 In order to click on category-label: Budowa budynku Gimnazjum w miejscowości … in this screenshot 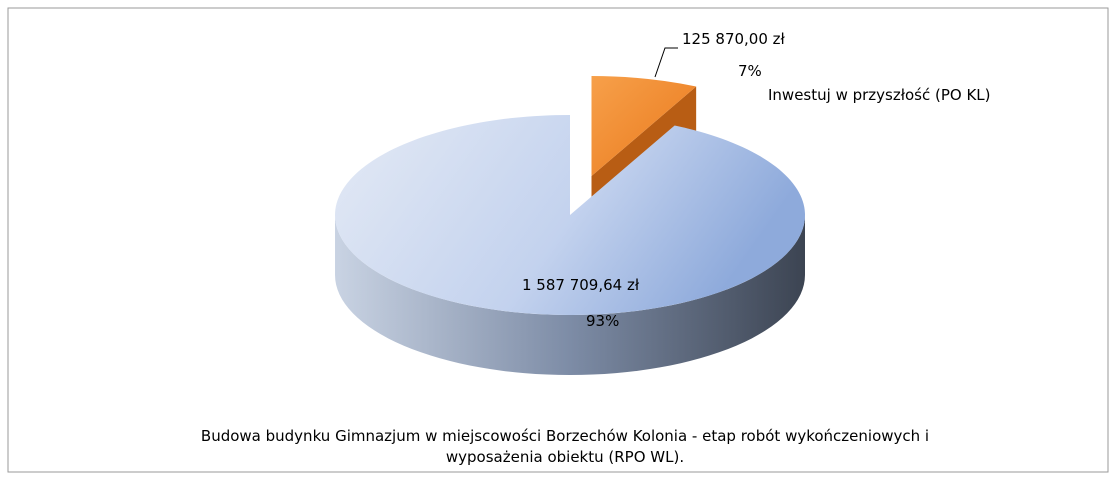, I will do `click(565, 446)`.